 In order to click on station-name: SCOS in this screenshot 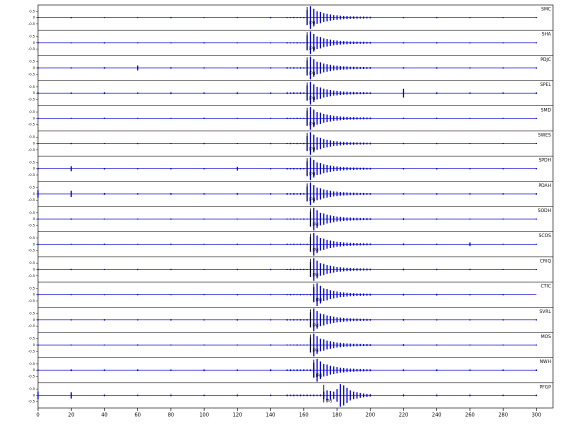, I will do `click(545, 236)`.